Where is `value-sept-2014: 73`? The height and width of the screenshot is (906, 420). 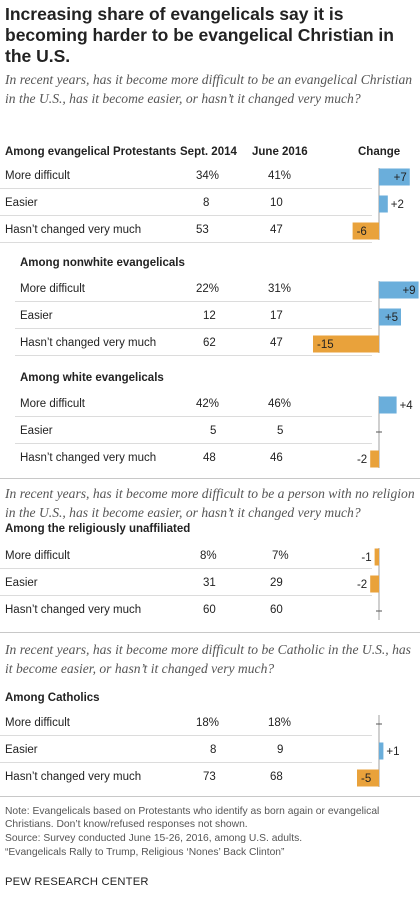
value-sept-2014: 73 is located at coordinates (209, 777).